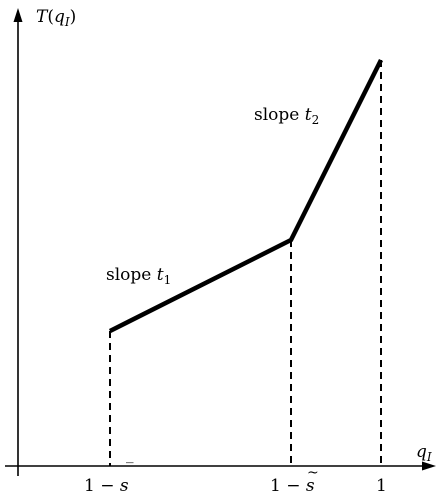 The height and width of the screenshot is (497, 436). I want to click on tick-accent-bar: ‾, so click(130, 469).